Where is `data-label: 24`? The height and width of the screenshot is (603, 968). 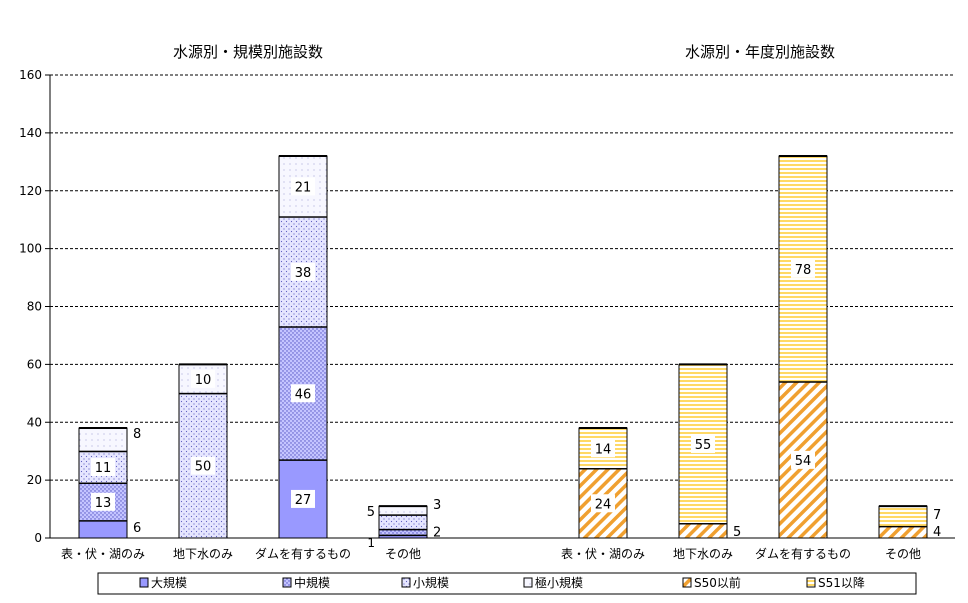
data-label: 24 is located at coordinates (603, 504).